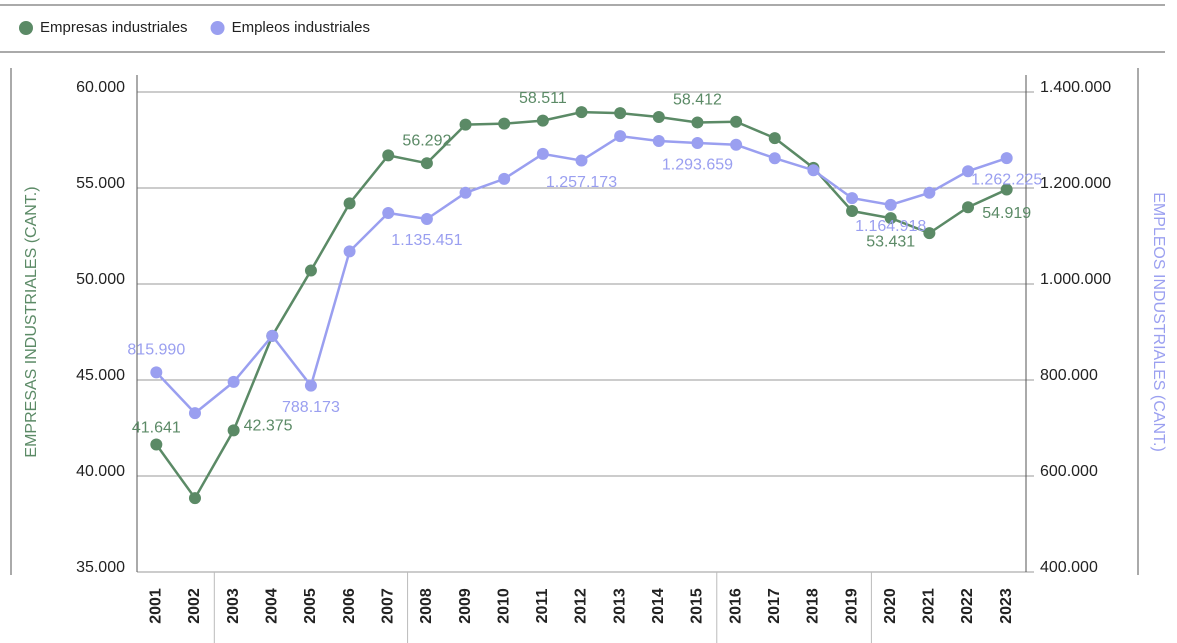 Image resolution: width=1177 pixels, height=643 pixels. I want to click on y2-tick-label: 600.000, so click(1069, 471).